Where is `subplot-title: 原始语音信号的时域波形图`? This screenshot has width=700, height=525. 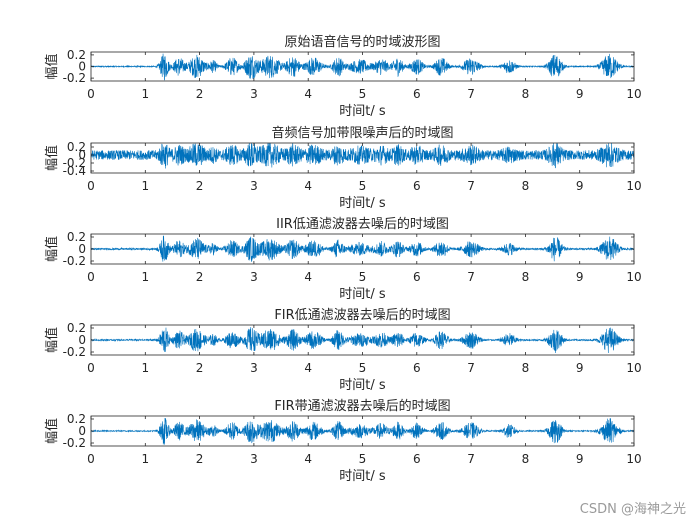
subplot-title: 原始语音信号的时域波形图 is located at coordinates (362, 42).